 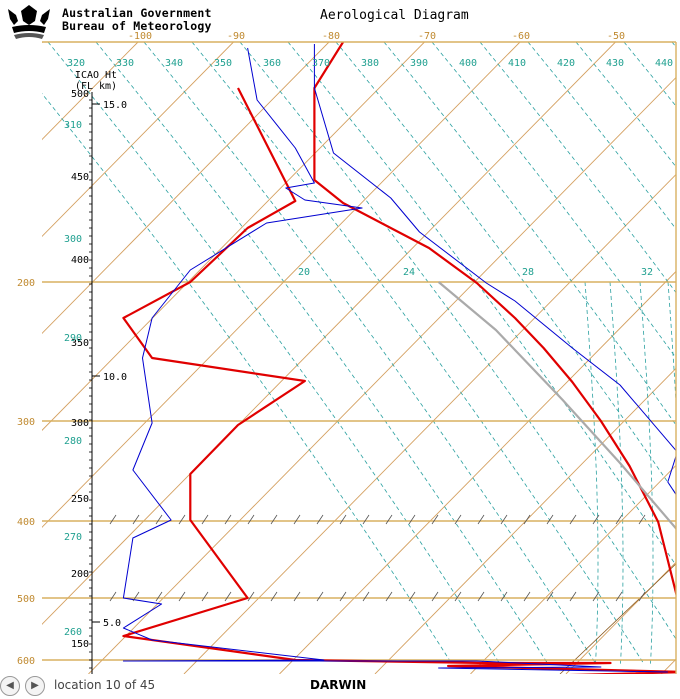 What do you see at coordinates (566, 63) in the screenshot?
I see `theta-label: 420` at bounding box center [566, 63].